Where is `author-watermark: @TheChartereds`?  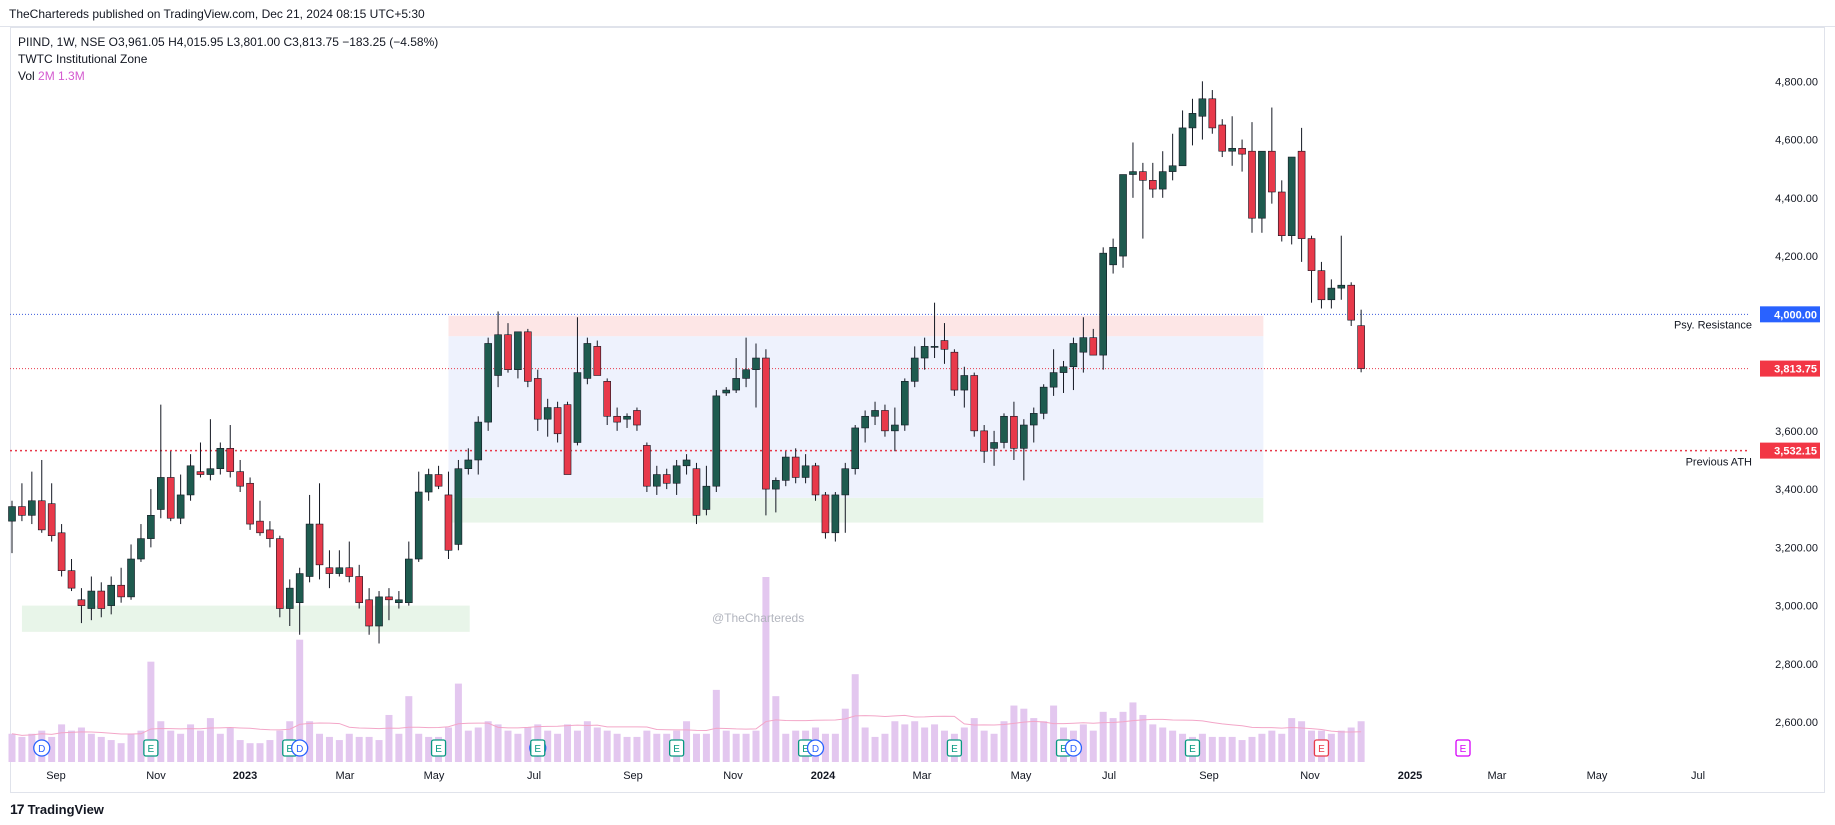
author-watermark: @TheChartereds is located at coordinates (758, 618).